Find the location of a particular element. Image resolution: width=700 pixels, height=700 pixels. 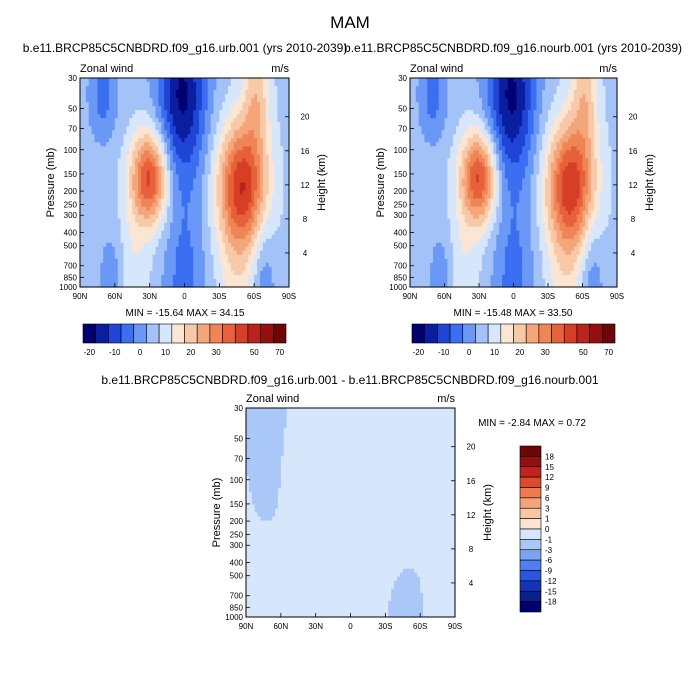

height-tick-label: 8 is located at coordinates (305, 219).